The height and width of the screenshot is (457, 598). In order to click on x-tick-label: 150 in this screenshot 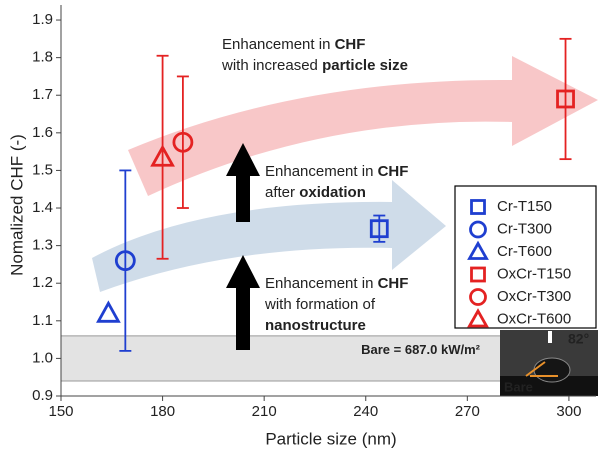, I will do `click(60, 411)`.